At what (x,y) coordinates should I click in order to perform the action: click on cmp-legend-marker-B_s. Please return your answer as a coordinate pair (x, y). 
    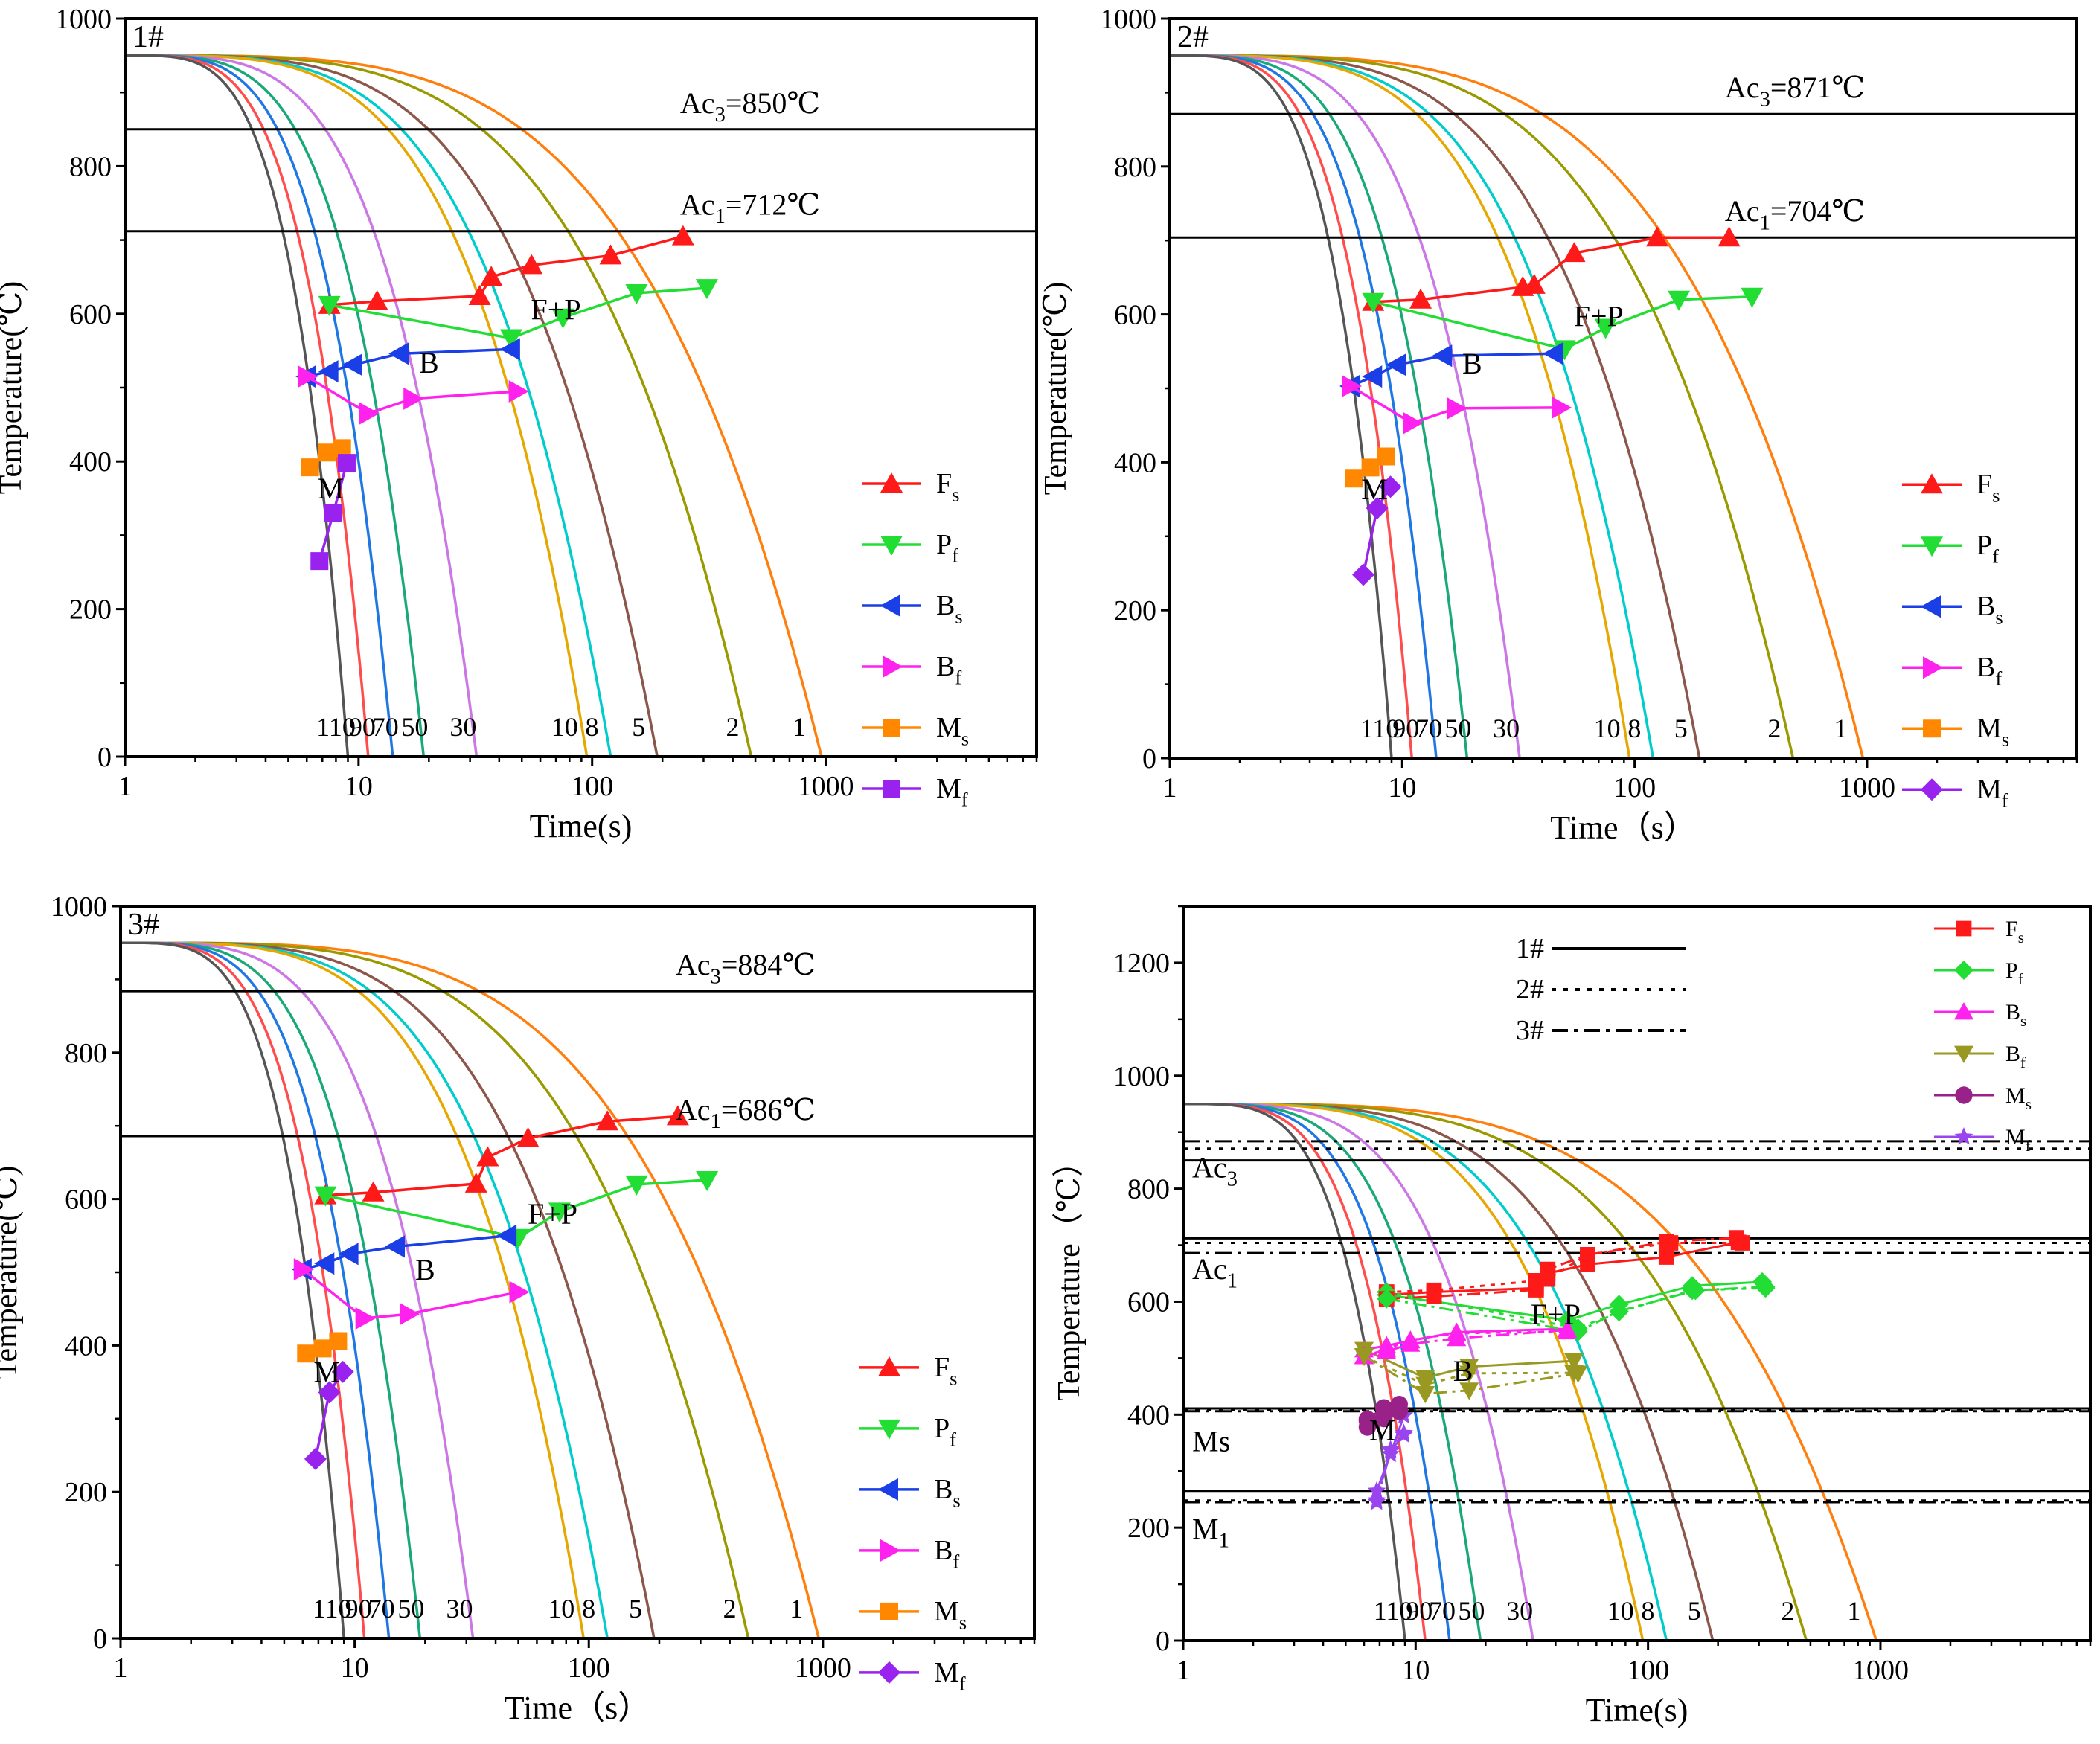
    Looking at the image, I should click on (1964, 1011).